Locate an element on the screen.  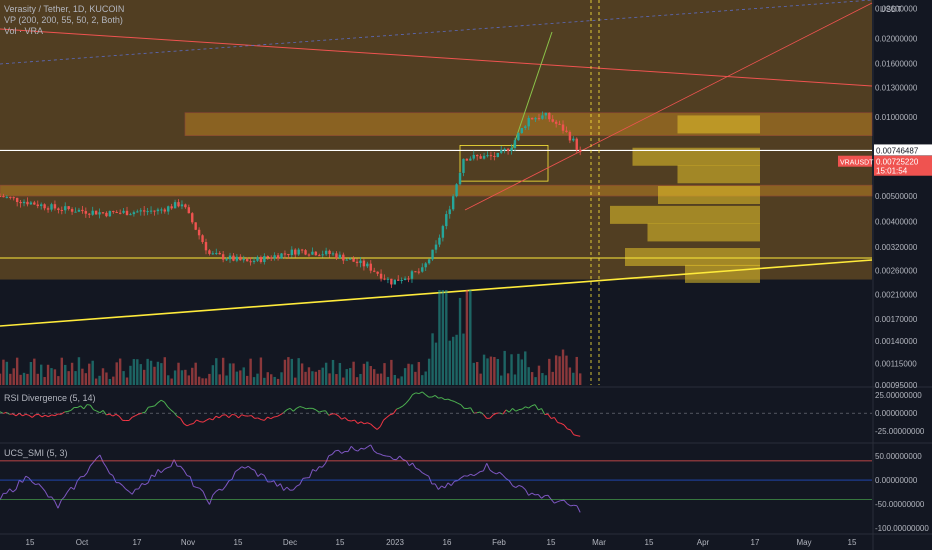
consolidation-box is located at coordinates (504, 163).